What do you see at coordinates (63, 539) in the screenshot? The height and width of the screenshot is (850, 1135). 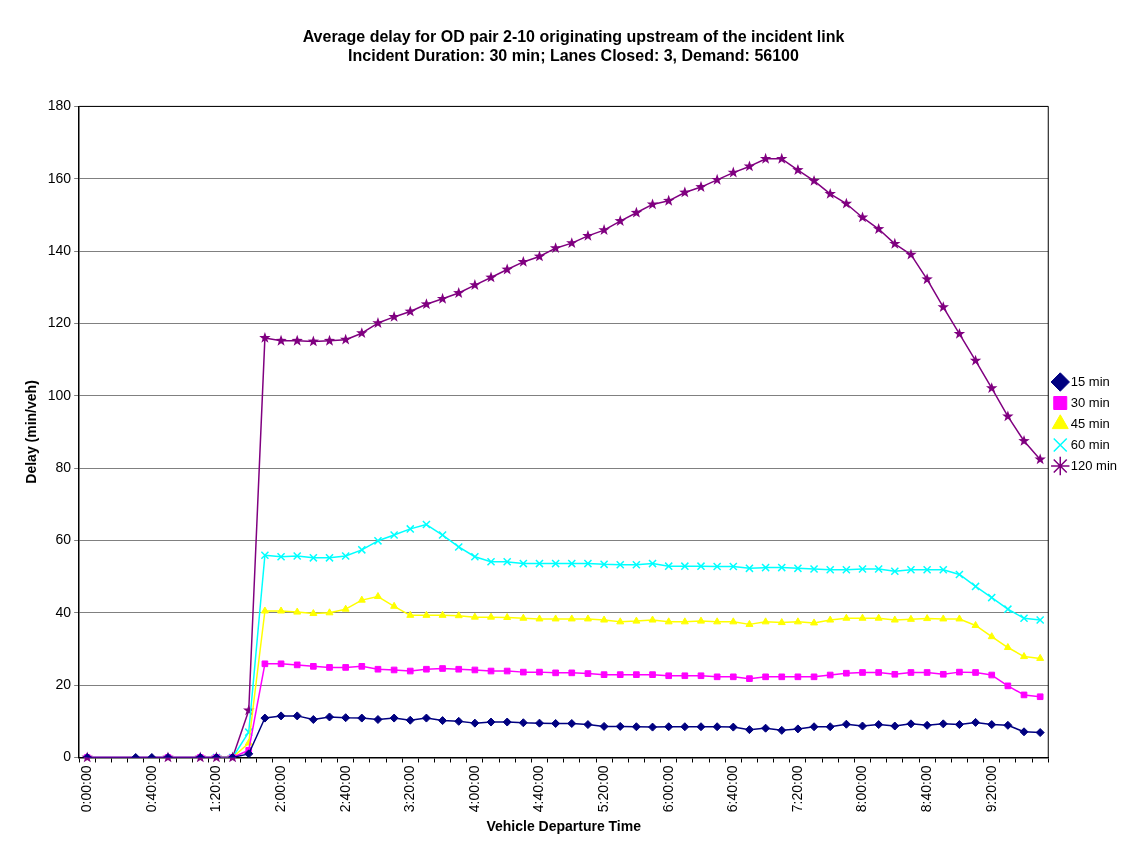 I see `y-tick-label: 60` at bounding box center [63, 539].